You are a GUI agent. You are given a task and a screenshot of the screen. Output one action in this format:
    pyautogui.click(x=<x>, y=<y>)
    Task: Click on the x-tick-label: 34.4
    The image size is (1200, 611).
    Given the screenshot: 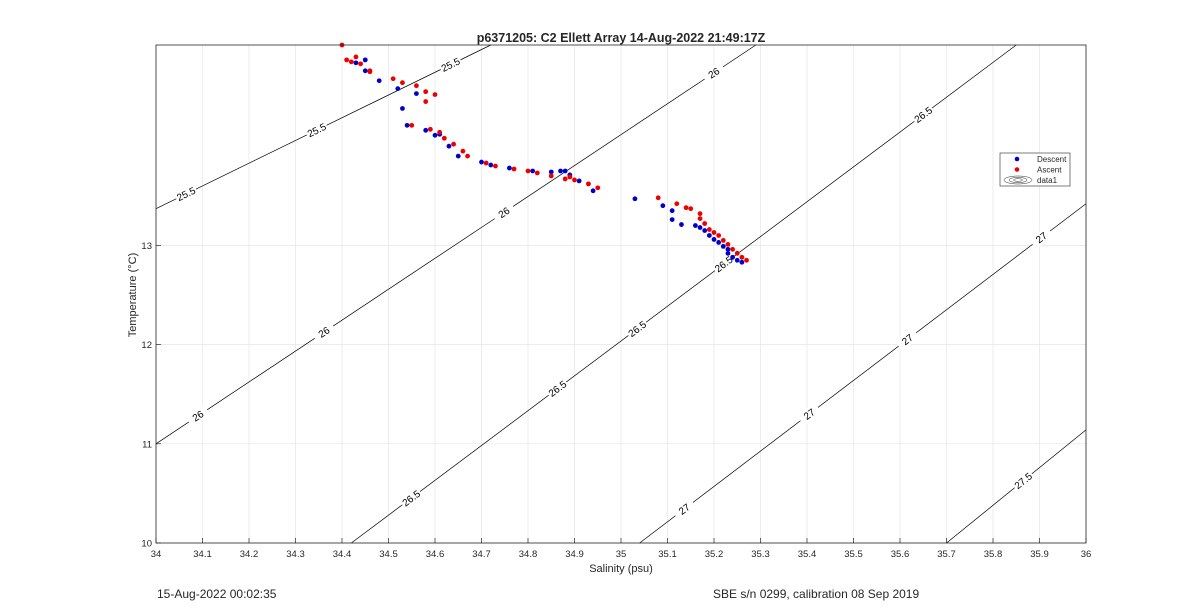 What is the action you would take?
    pyautogui.click(x=342, y=554)
    